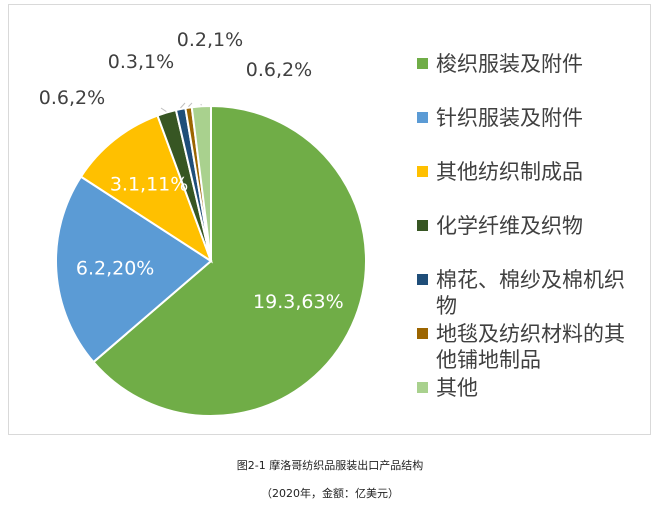 The height and width of the screenshot is (507, 660). I want to click on slice-data-label: 3.1,11%, so click(149, 184).